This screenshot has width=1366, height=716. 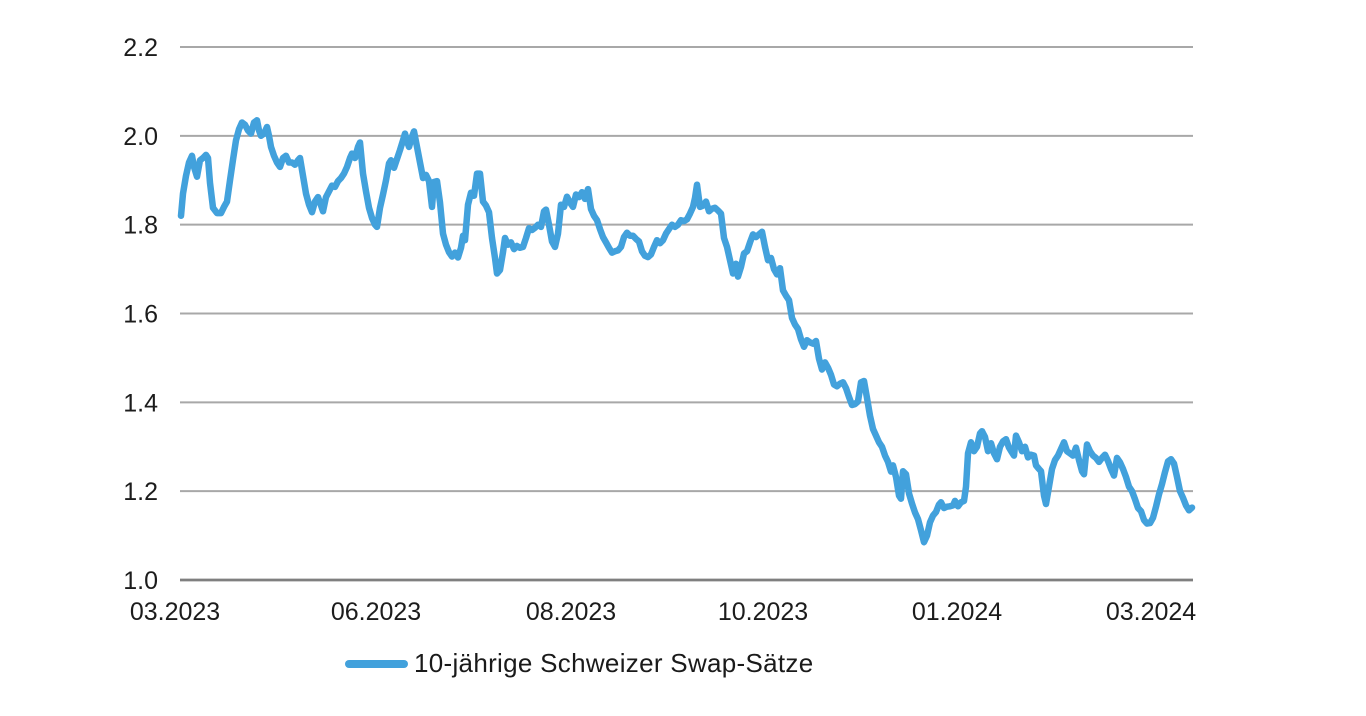 What do you see at coordinates (140, 581) in the screenshot?
I see `y-tick-label: 1.0` at bounding box center [140, 581].